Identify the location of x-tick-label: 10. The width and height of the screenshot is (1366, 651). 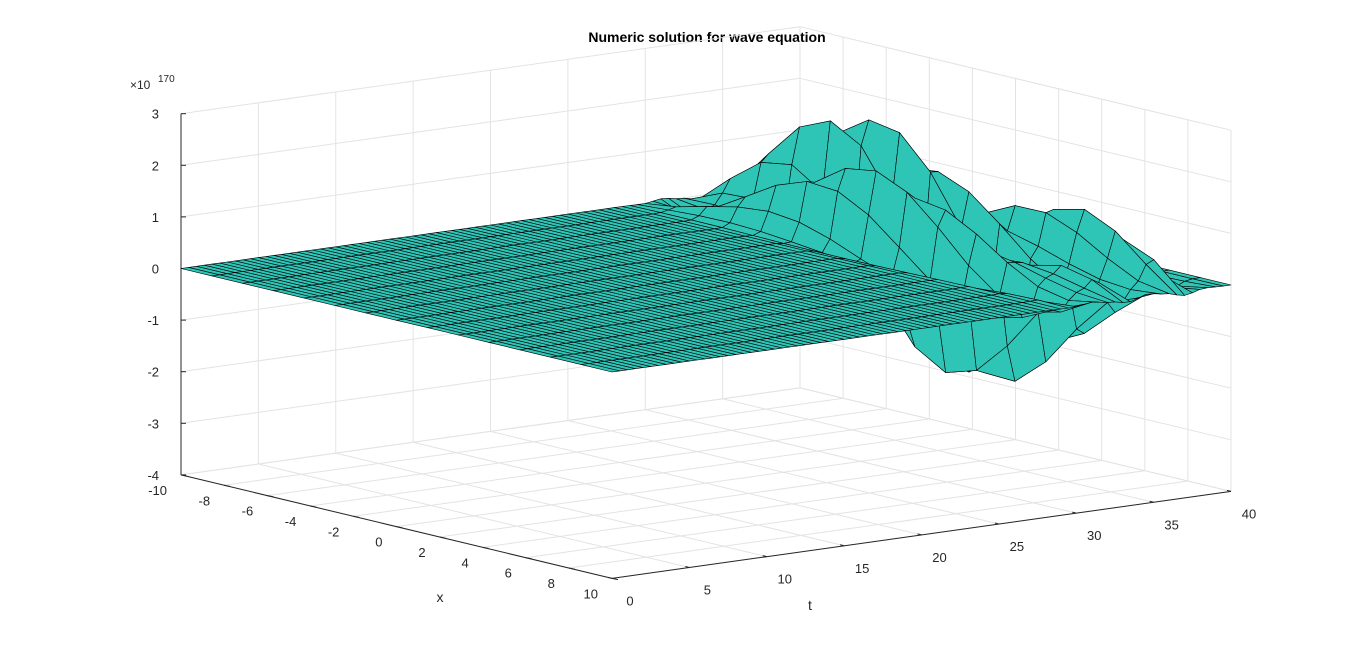
(591, 593).